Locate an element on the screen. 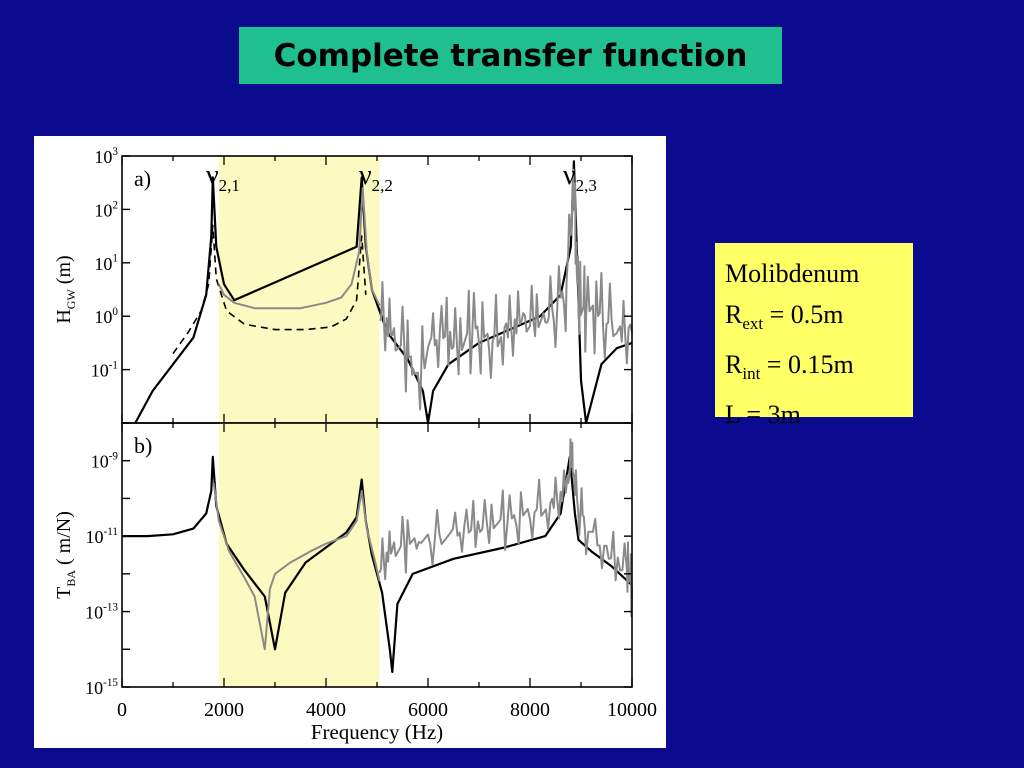  panel-b-ytick-label-3: 10-15 is located at coordinates (101, 687).